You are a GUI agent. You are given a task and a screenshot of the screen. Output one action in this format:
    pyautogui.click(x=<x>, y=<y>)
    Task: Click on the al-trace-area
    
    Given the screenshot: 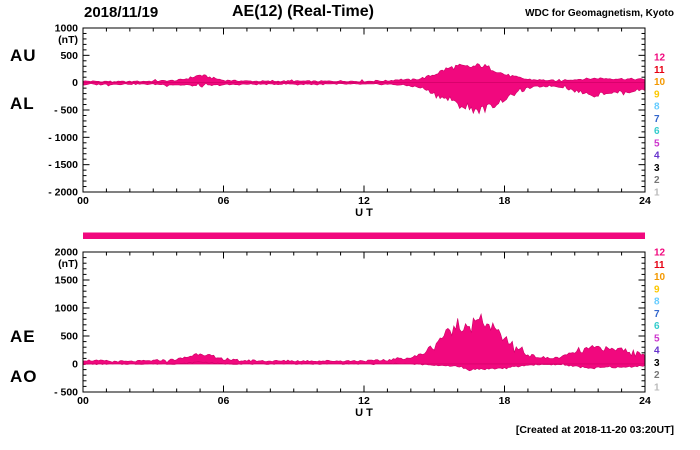 What is the action you would take?
    pyautogui.click(x=364, y=98)
    